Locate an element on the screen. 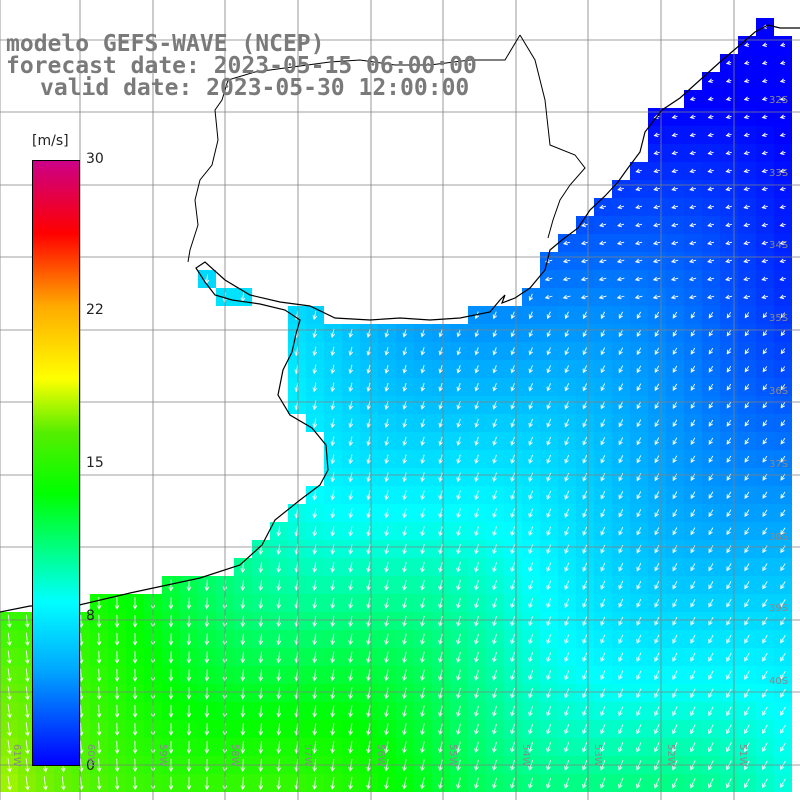 Image resolution: width=800 pixels, height=800 pixels. lon-label-61w: 61W is located at coordinates (16, 755).